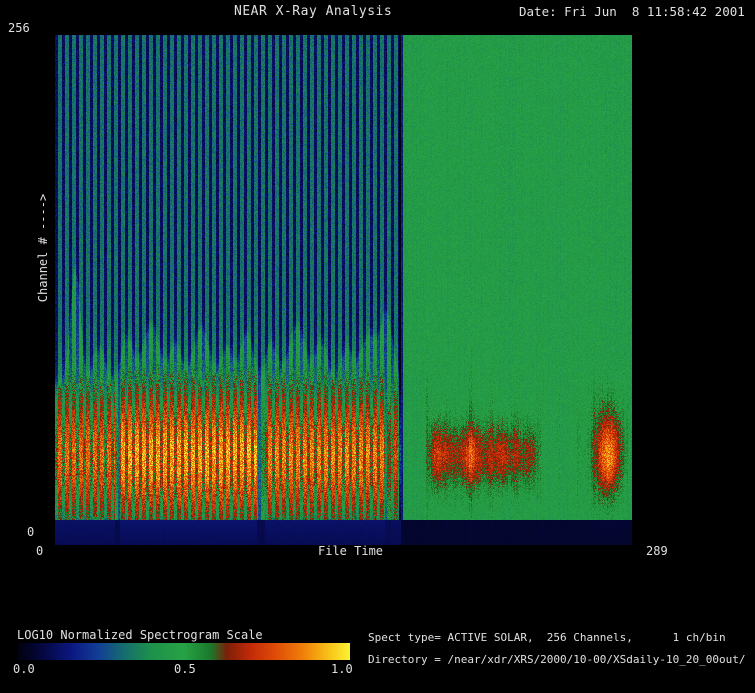  Describe the element at coordinates (313, 11) in the screenshot. I see `page-title: NEAR X-Ray Analysis` at that location.